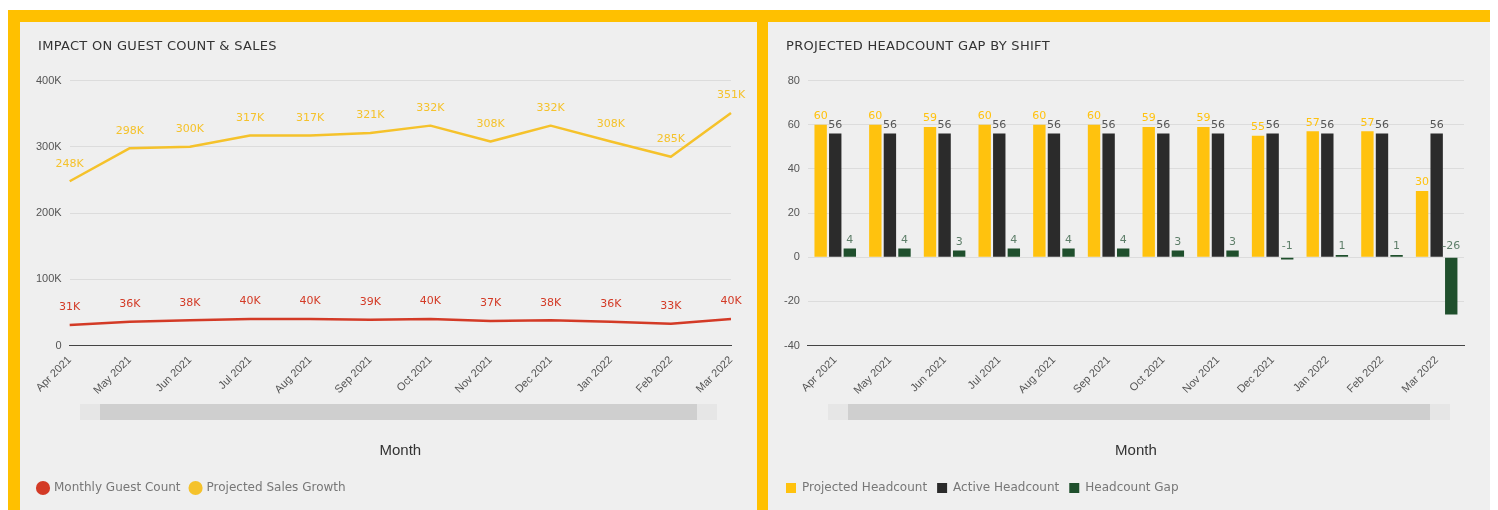 The image size is (1498, 510). What do you see at coordinates (918, 45) in the screenshot?
I see `chart-title: PROJECTED HEADCOUNT GAP BY SHIFT` at bounding box center [918, 45].